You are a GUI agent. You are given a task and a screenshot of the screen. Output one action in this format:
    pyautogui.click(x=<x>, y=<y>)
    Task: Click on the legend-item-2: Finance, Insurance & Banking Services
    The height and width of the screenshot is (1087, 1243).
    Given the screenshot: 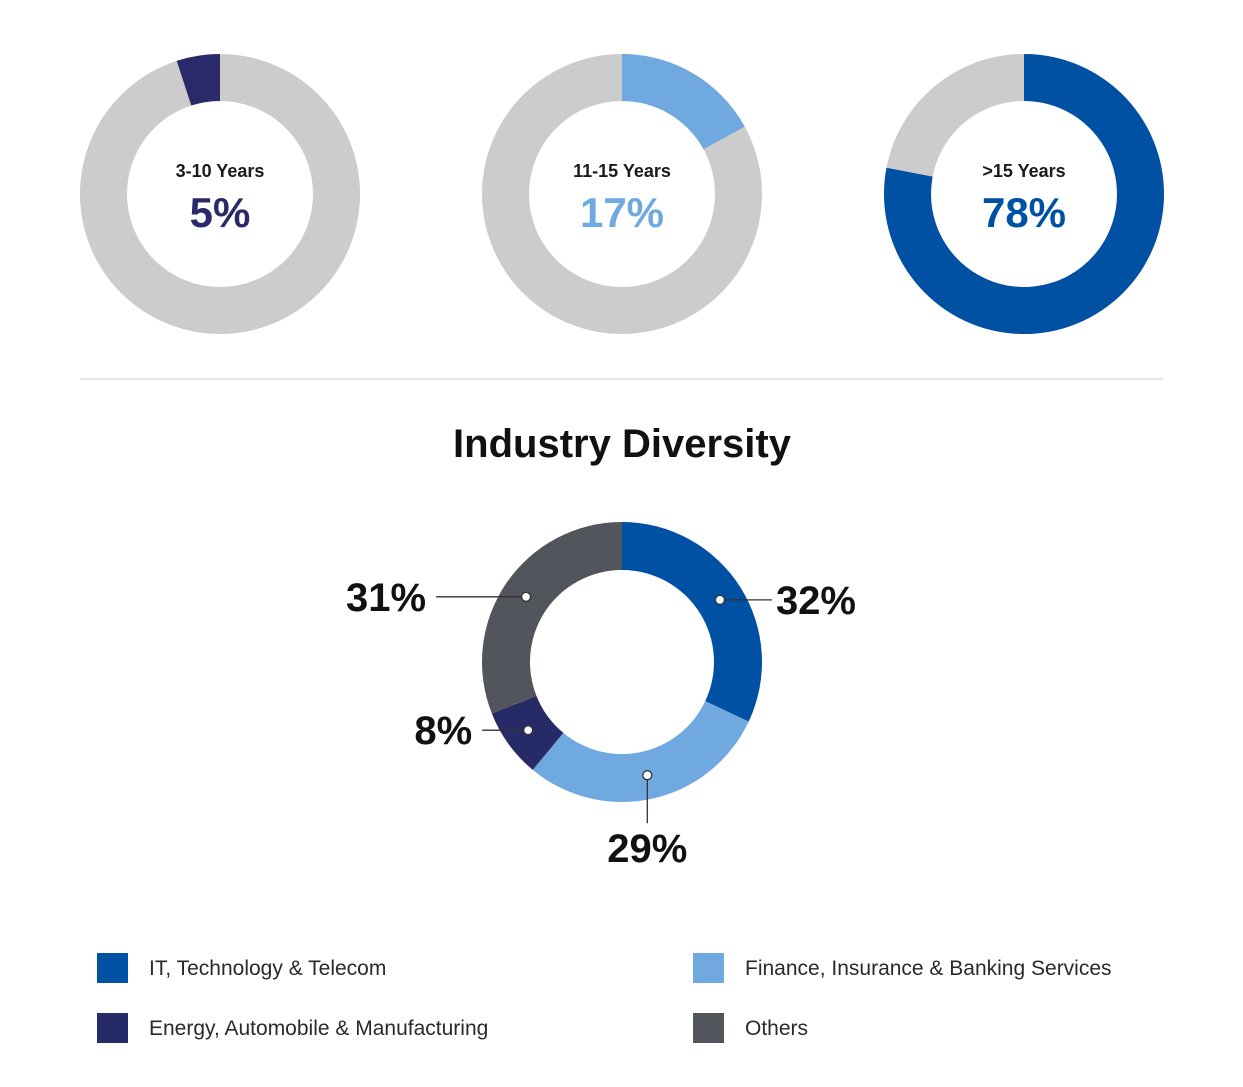 What is the action you would take?
    pyautogui.click(x=902, y=968)
    